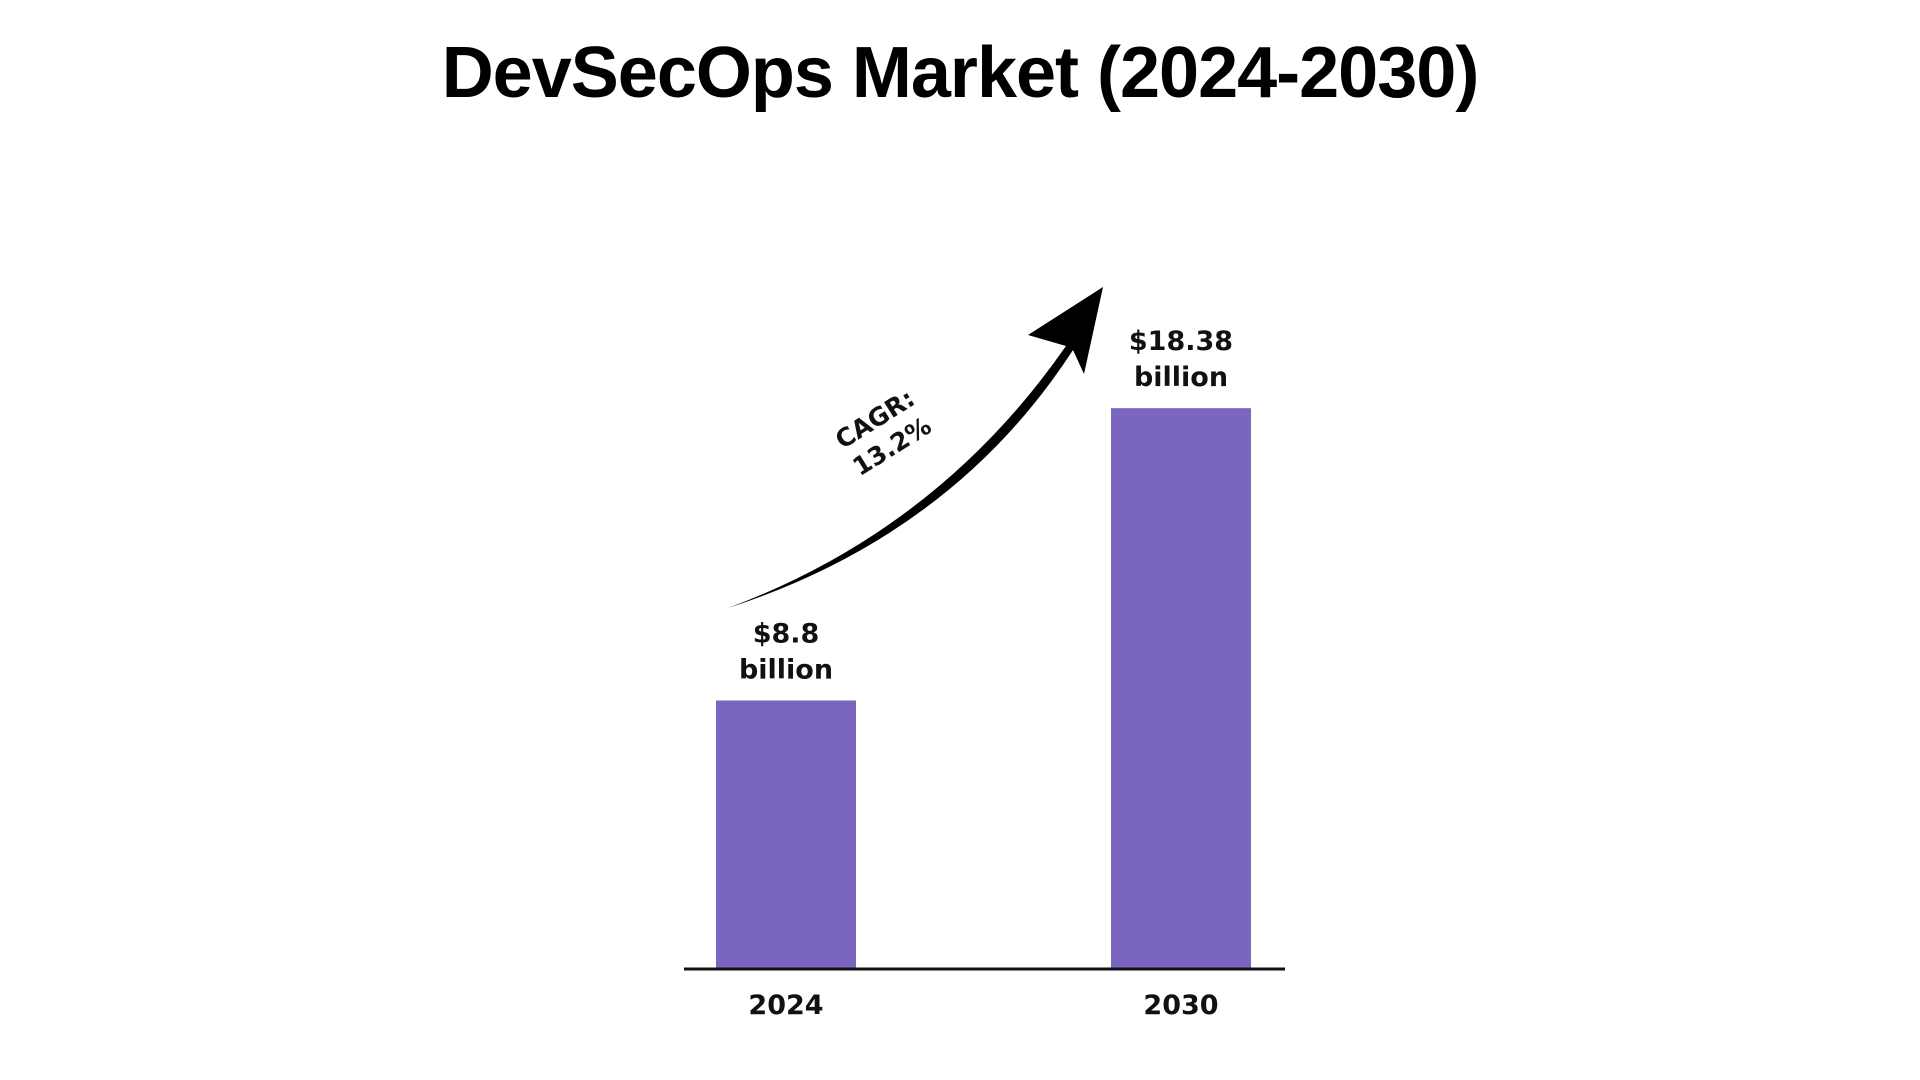 This screenshot has height=1080, width=1920. I want to click on data-label-2030: $18.38 billion, so click(1181, 359).